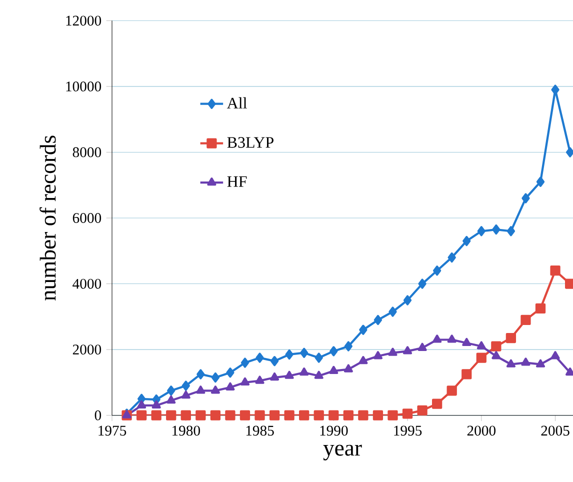 The image size is (573, 482). What do you see at coordinates (237, 181) in the screenshot?
I see `legend-label: HF` at bounding box center [237, 181].